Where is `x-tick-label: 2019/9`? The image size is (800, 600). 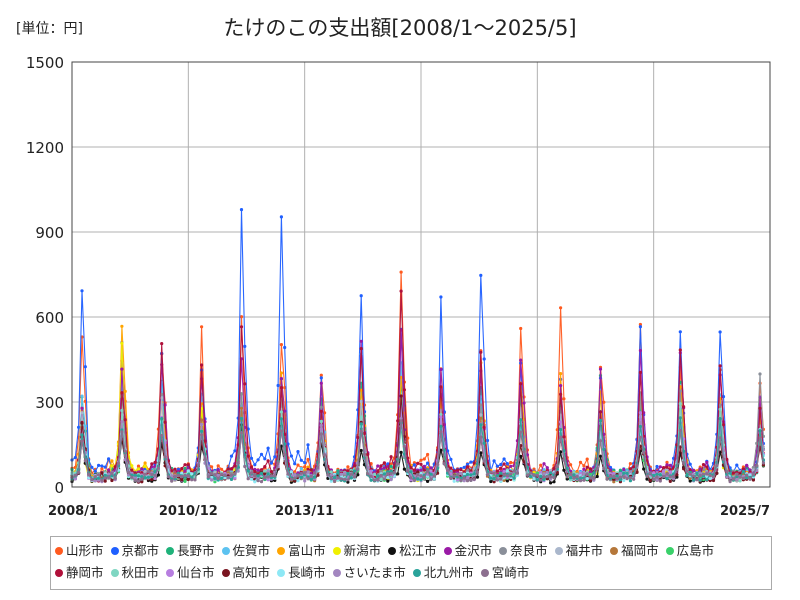 x-tick-label: 2019/9 is located at coordinates (537, 511).